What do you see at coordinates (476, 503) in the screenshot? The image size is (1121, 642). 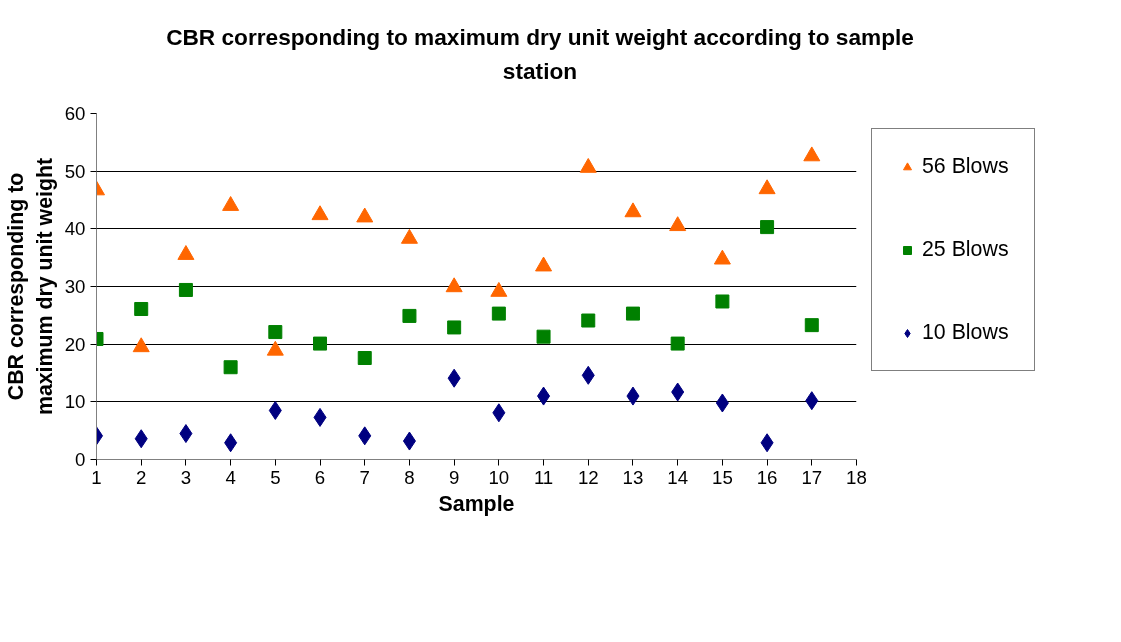 I see `x-axis-title: Sample` at bounding box center [476, 503].